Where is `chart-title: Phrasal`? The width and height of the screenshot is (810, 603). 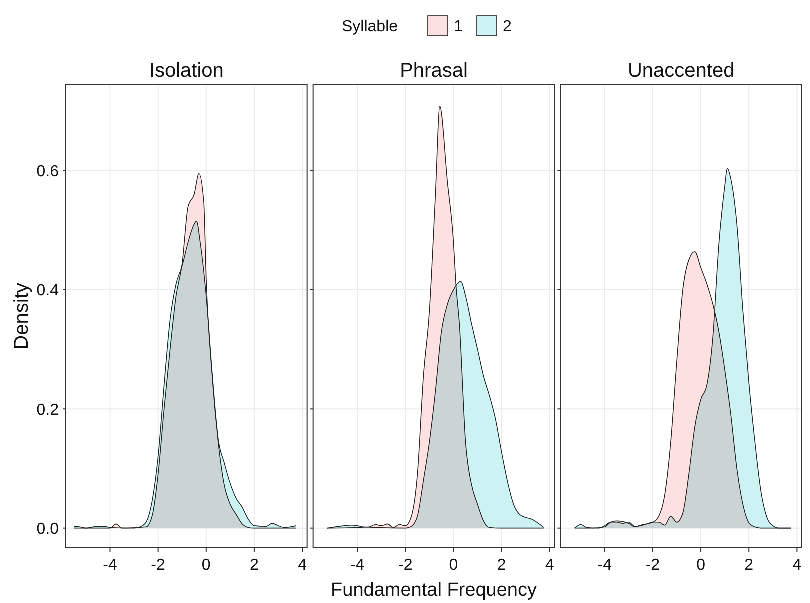
chart-title: Phrasal is located at coordinates (434, 71).